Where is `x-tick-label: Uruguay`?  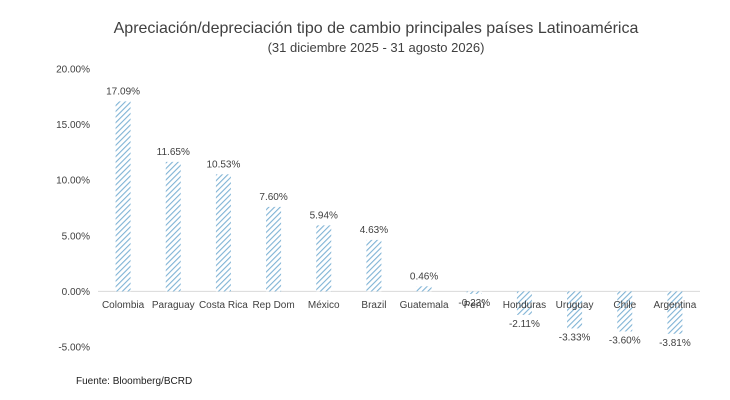 x-tick-label: Uruguay is located at coordinates (575, 305).